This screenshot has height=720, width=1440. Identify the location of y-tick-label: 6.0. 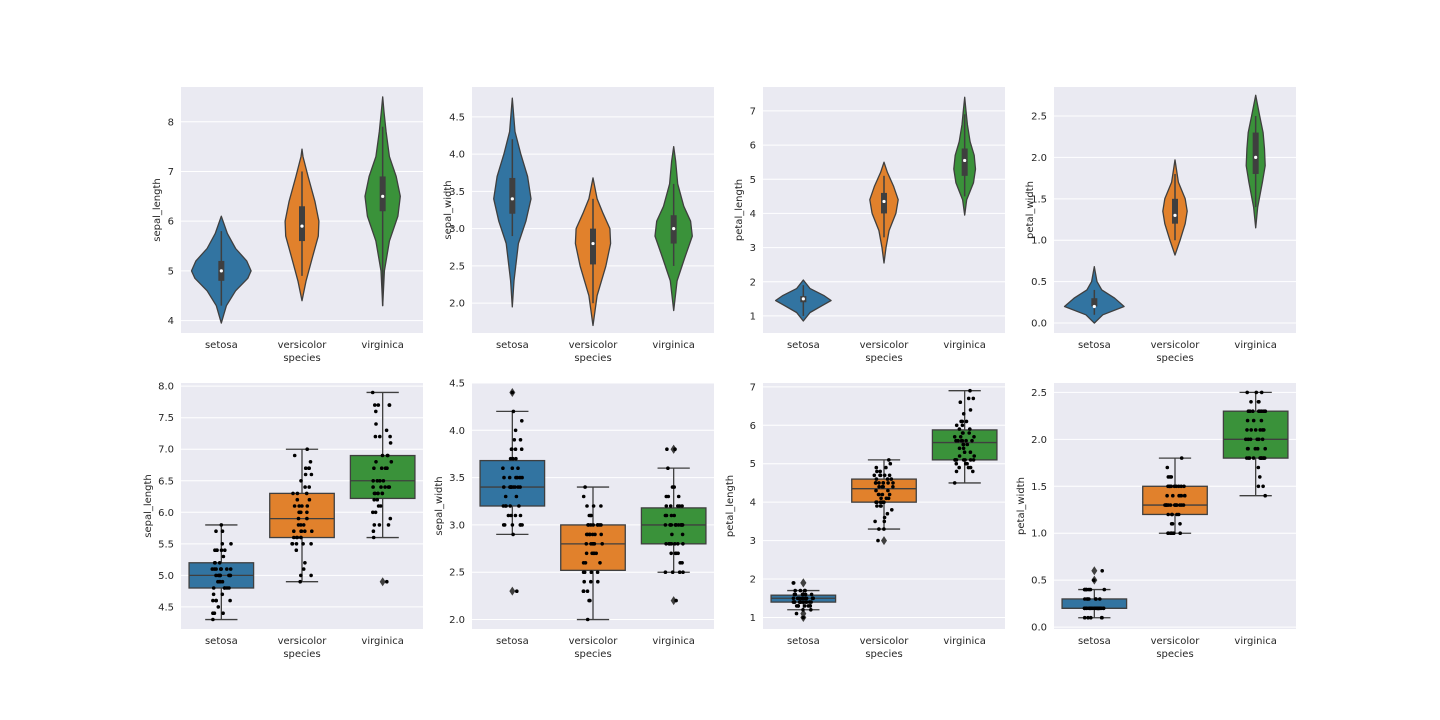
(166, 513).